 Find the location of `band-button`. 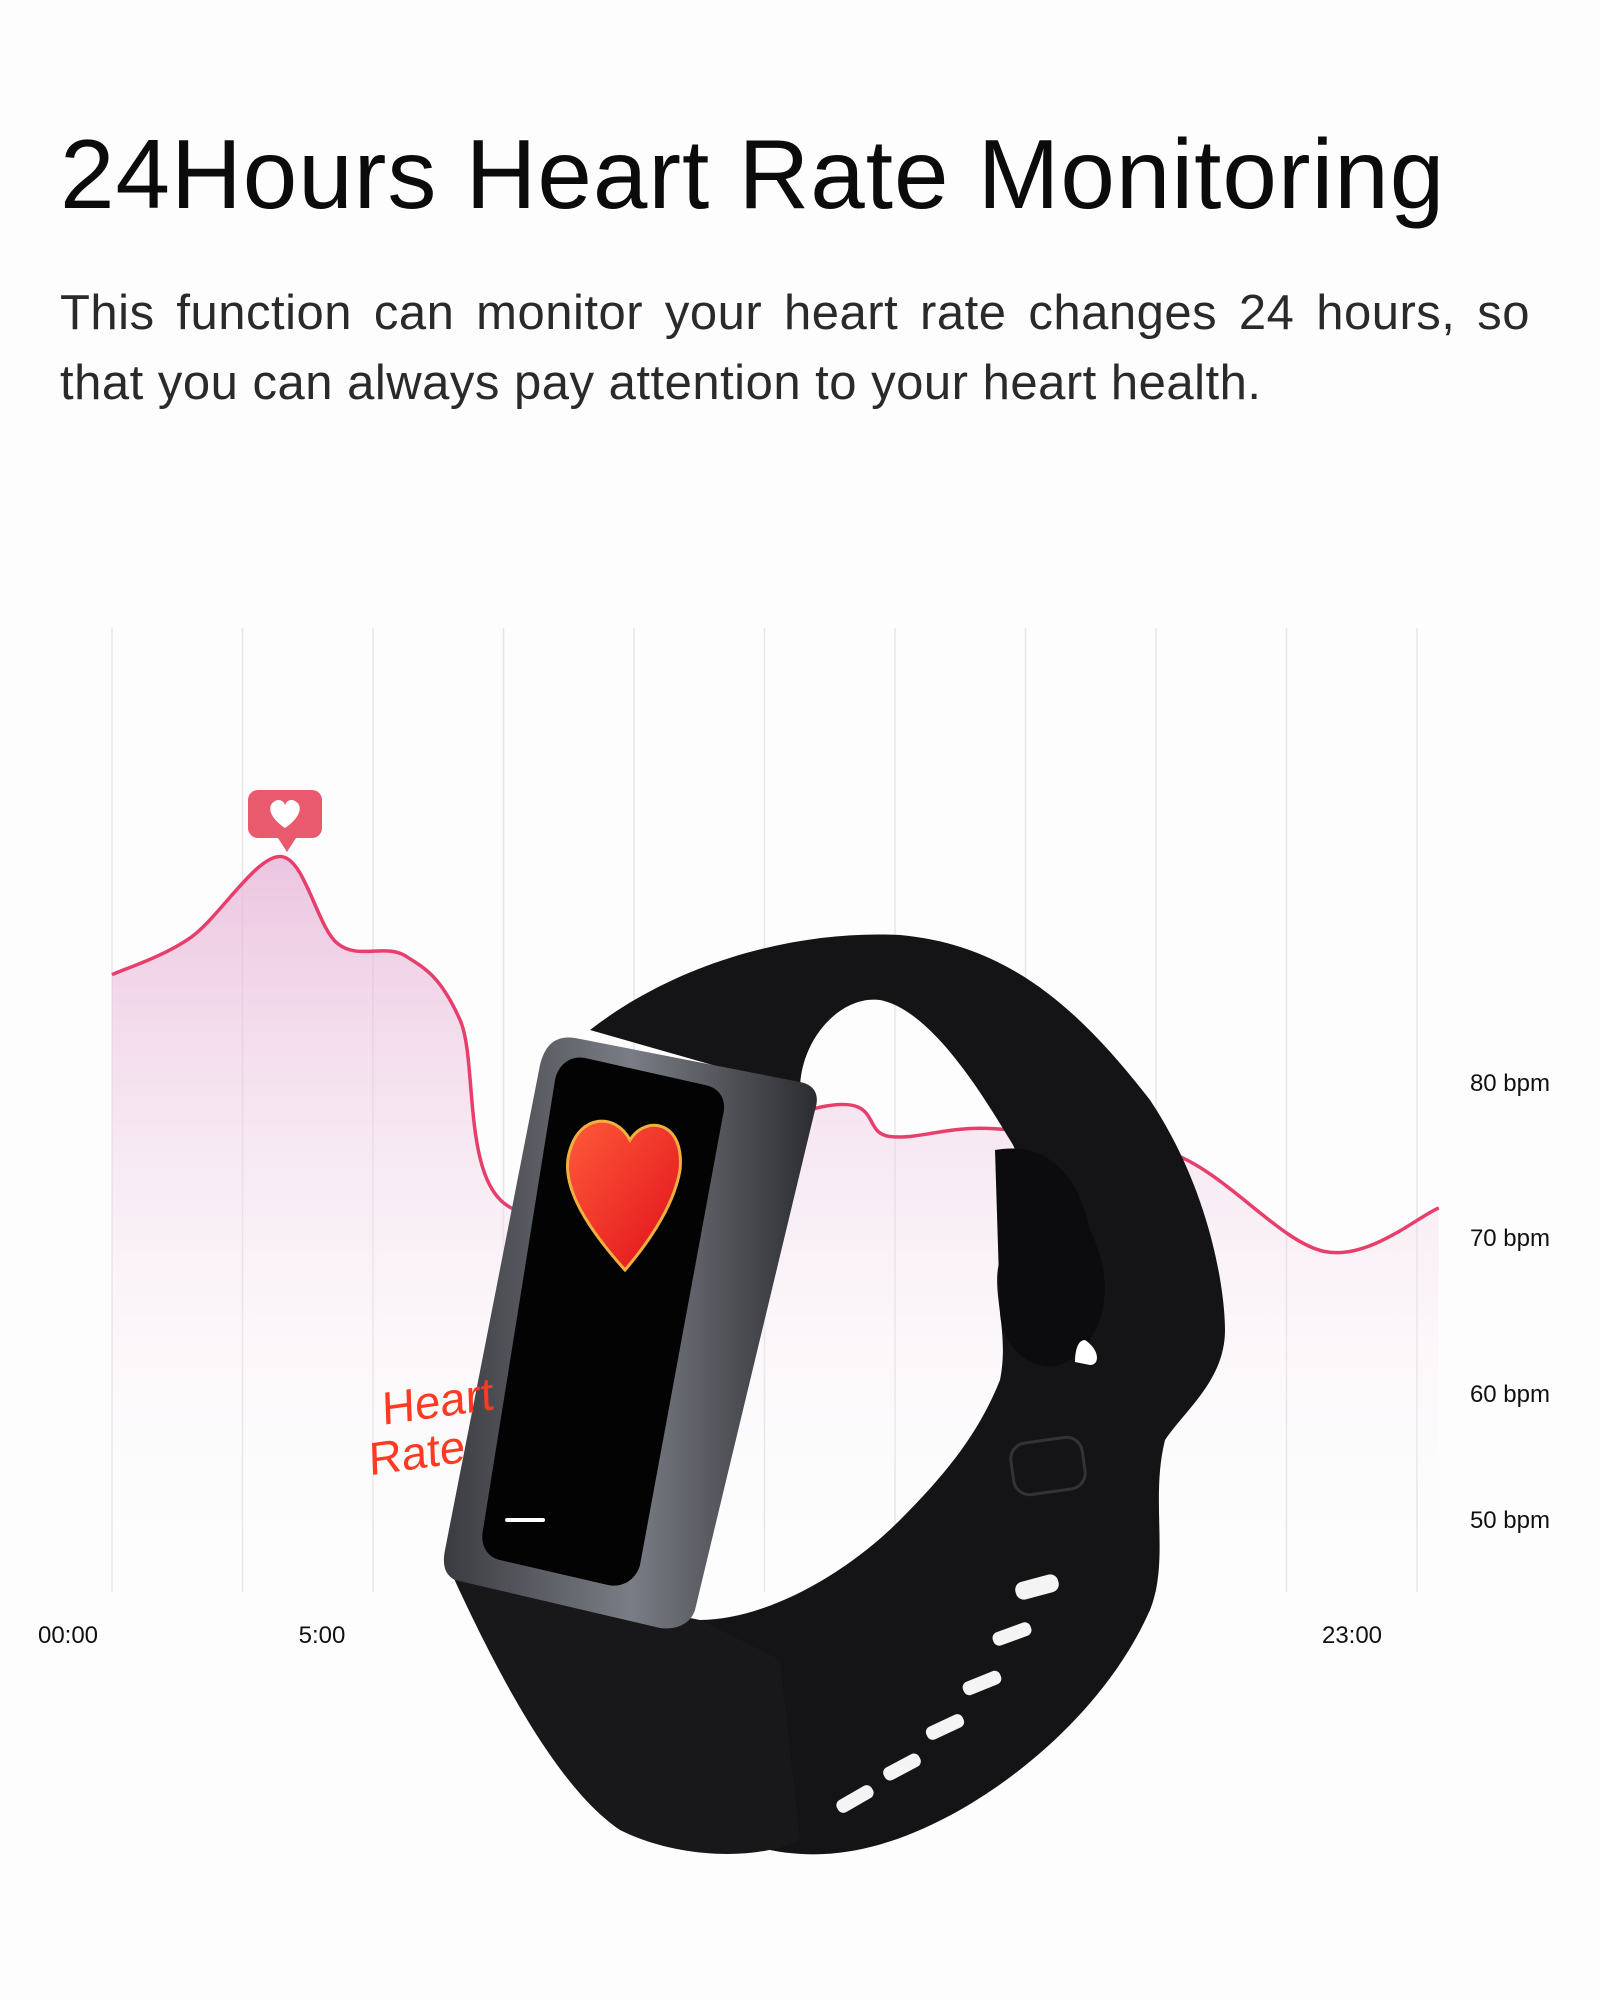

band-button is located at coordinates (1048, 1466).